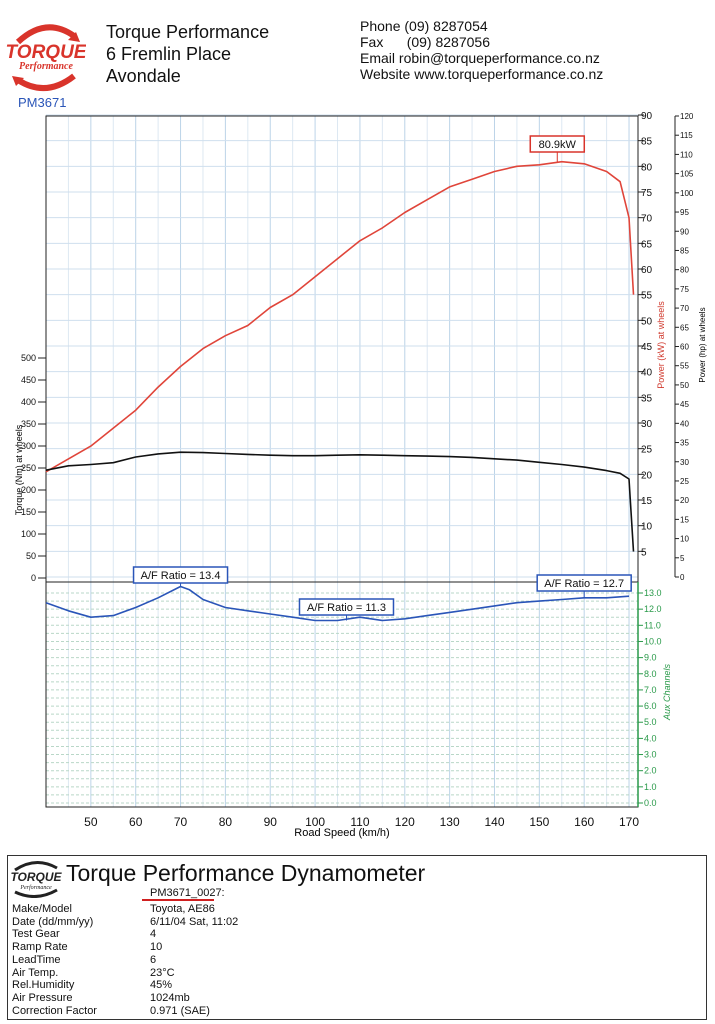 The width and height of the screenshot is (715, 1024). Describe the element at coordinates (661, 345) in the screenshot. I see `power-kw-axis-label: Power (kW) at wheels` at that location.